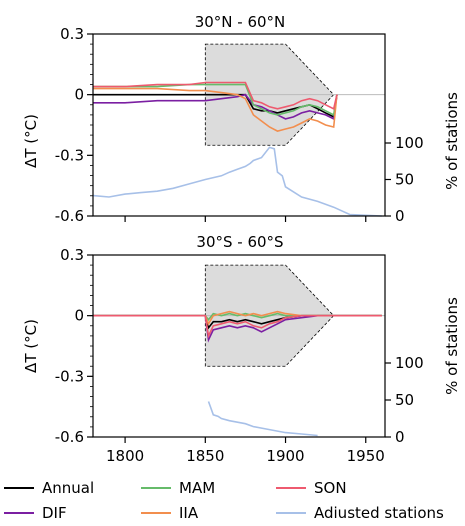 The image size is (465, 526). I want to click on panel-title: 30°S - 60°S, so click(239, 242).